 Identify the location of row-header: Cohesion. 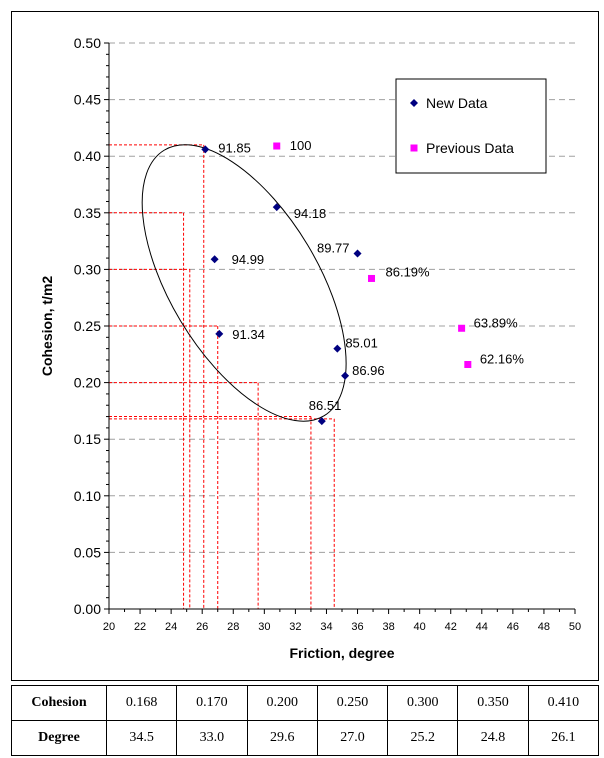
(59, 703).